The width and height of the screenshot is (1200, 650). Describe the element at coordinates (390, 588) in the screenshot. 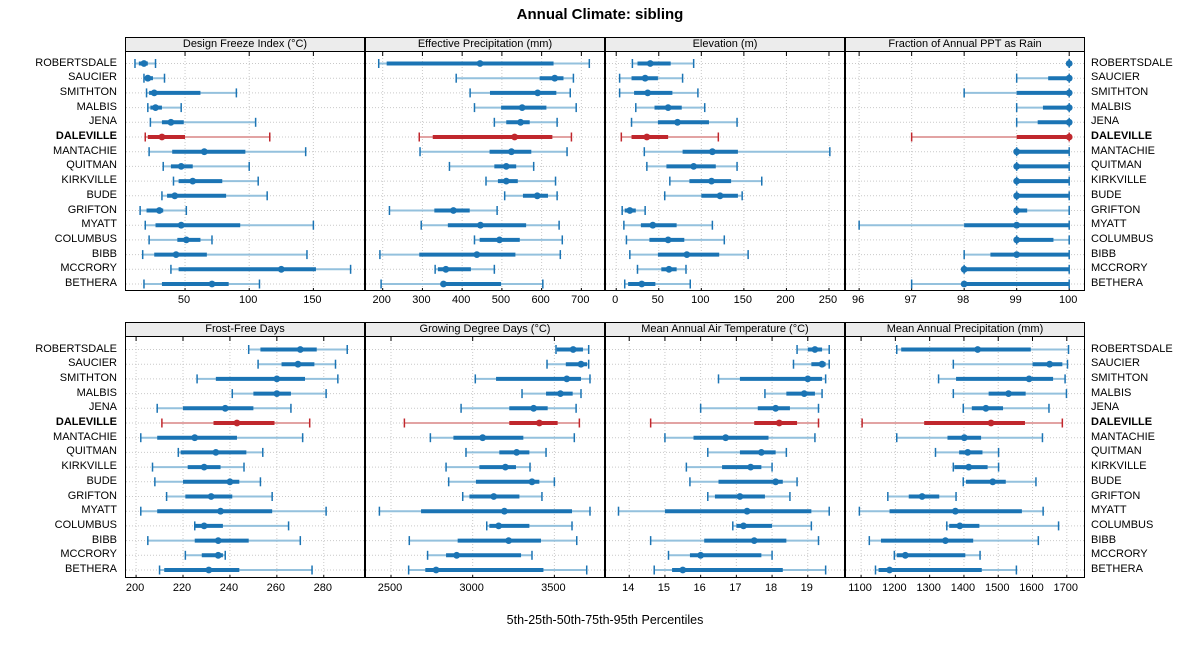

I see `x-tick-label-growing-degree-days-c-2500: 2500` at that location.